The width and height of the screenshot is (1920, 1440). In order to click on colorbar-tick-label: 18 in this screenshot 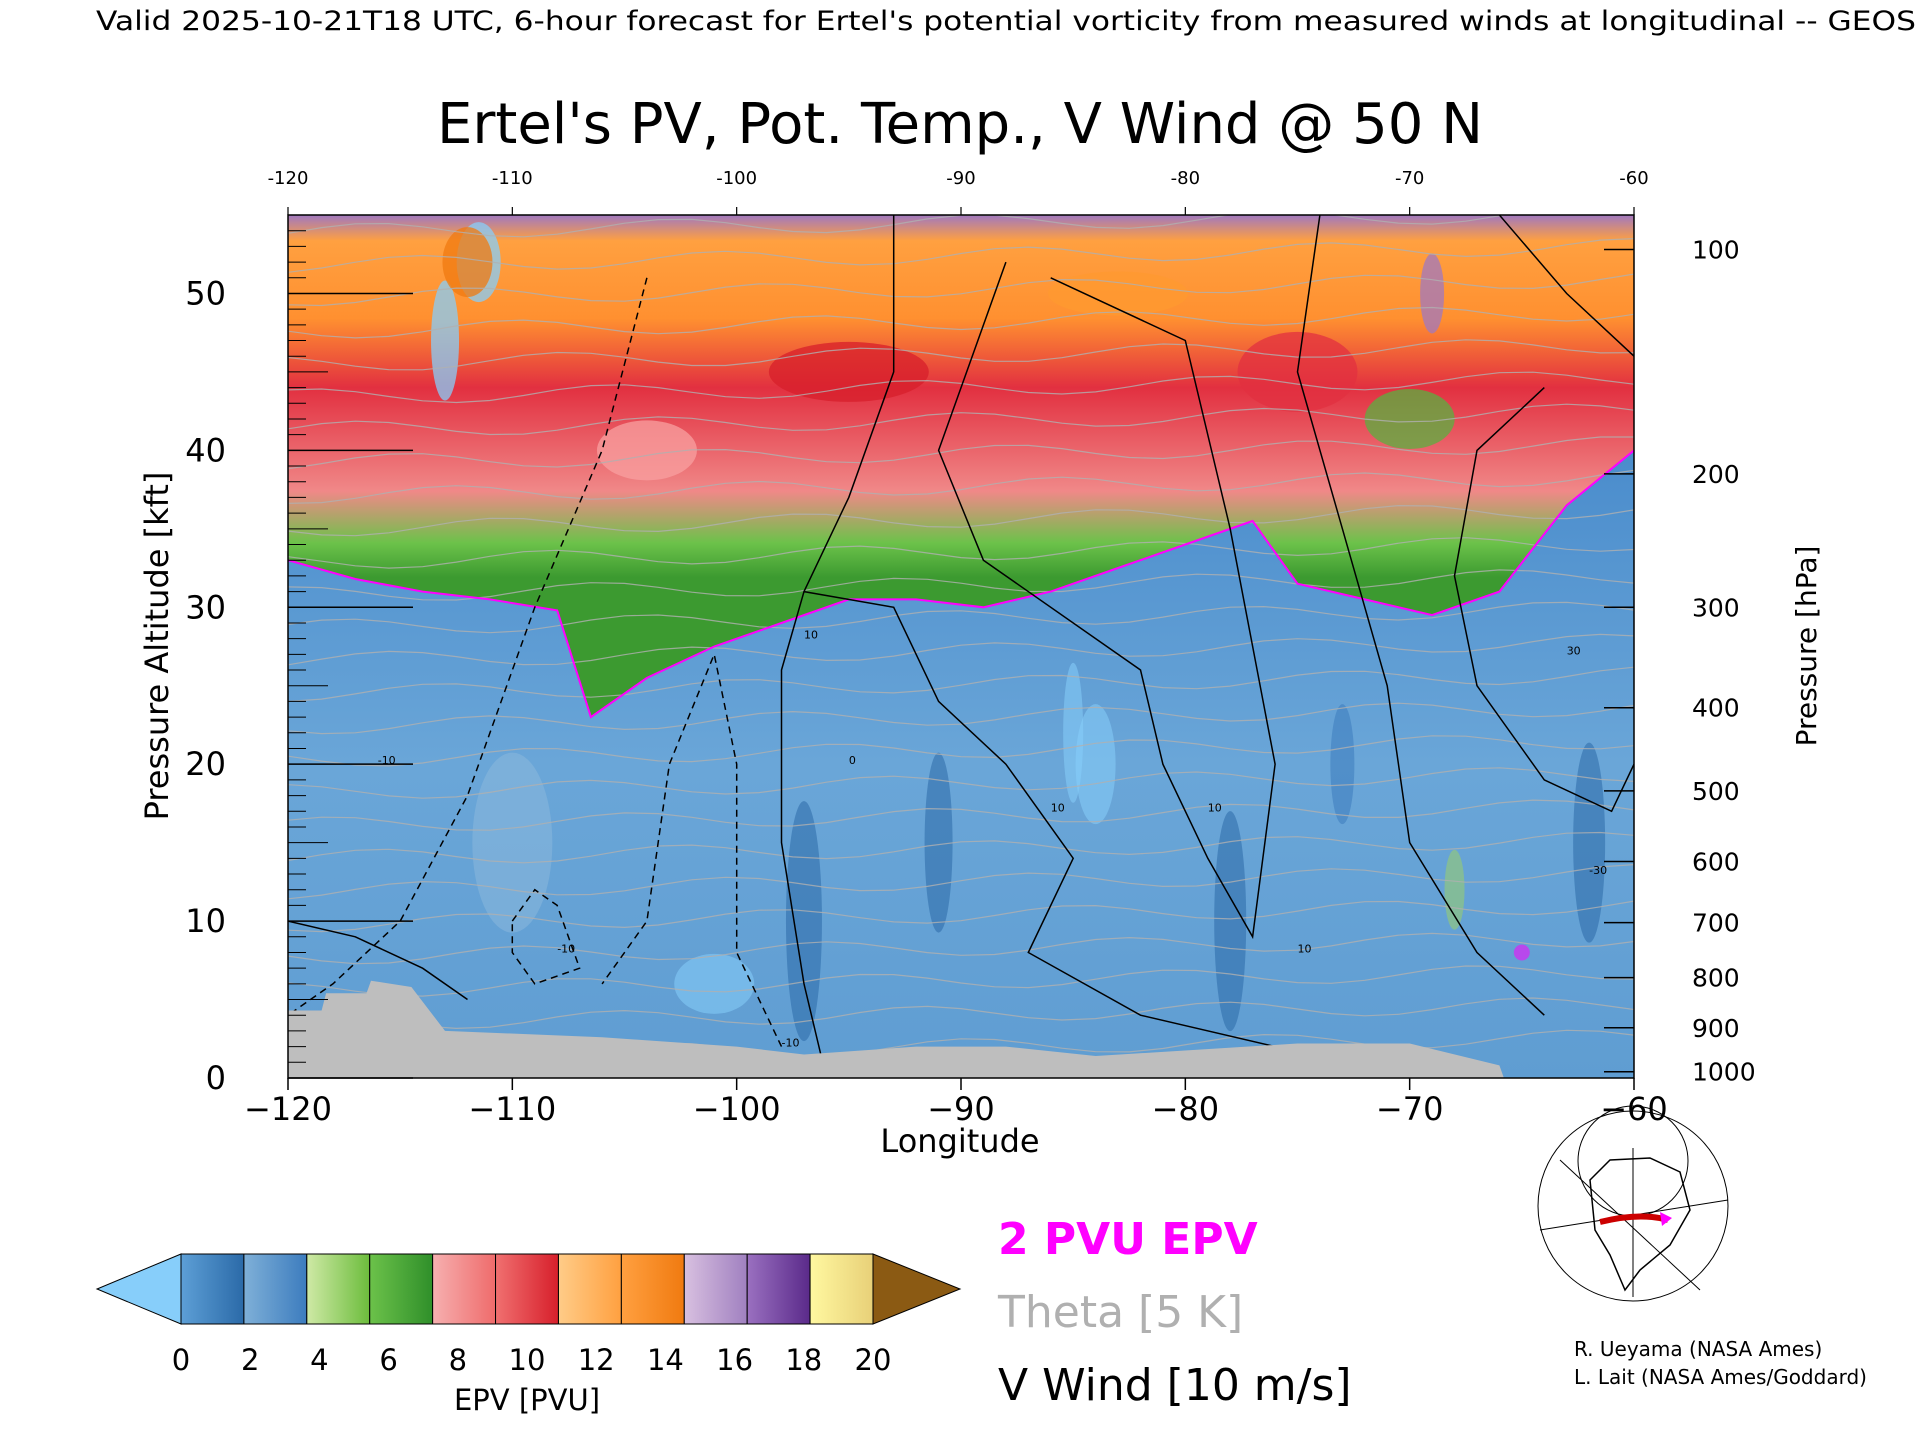, I will do `click(803, 1360)`.